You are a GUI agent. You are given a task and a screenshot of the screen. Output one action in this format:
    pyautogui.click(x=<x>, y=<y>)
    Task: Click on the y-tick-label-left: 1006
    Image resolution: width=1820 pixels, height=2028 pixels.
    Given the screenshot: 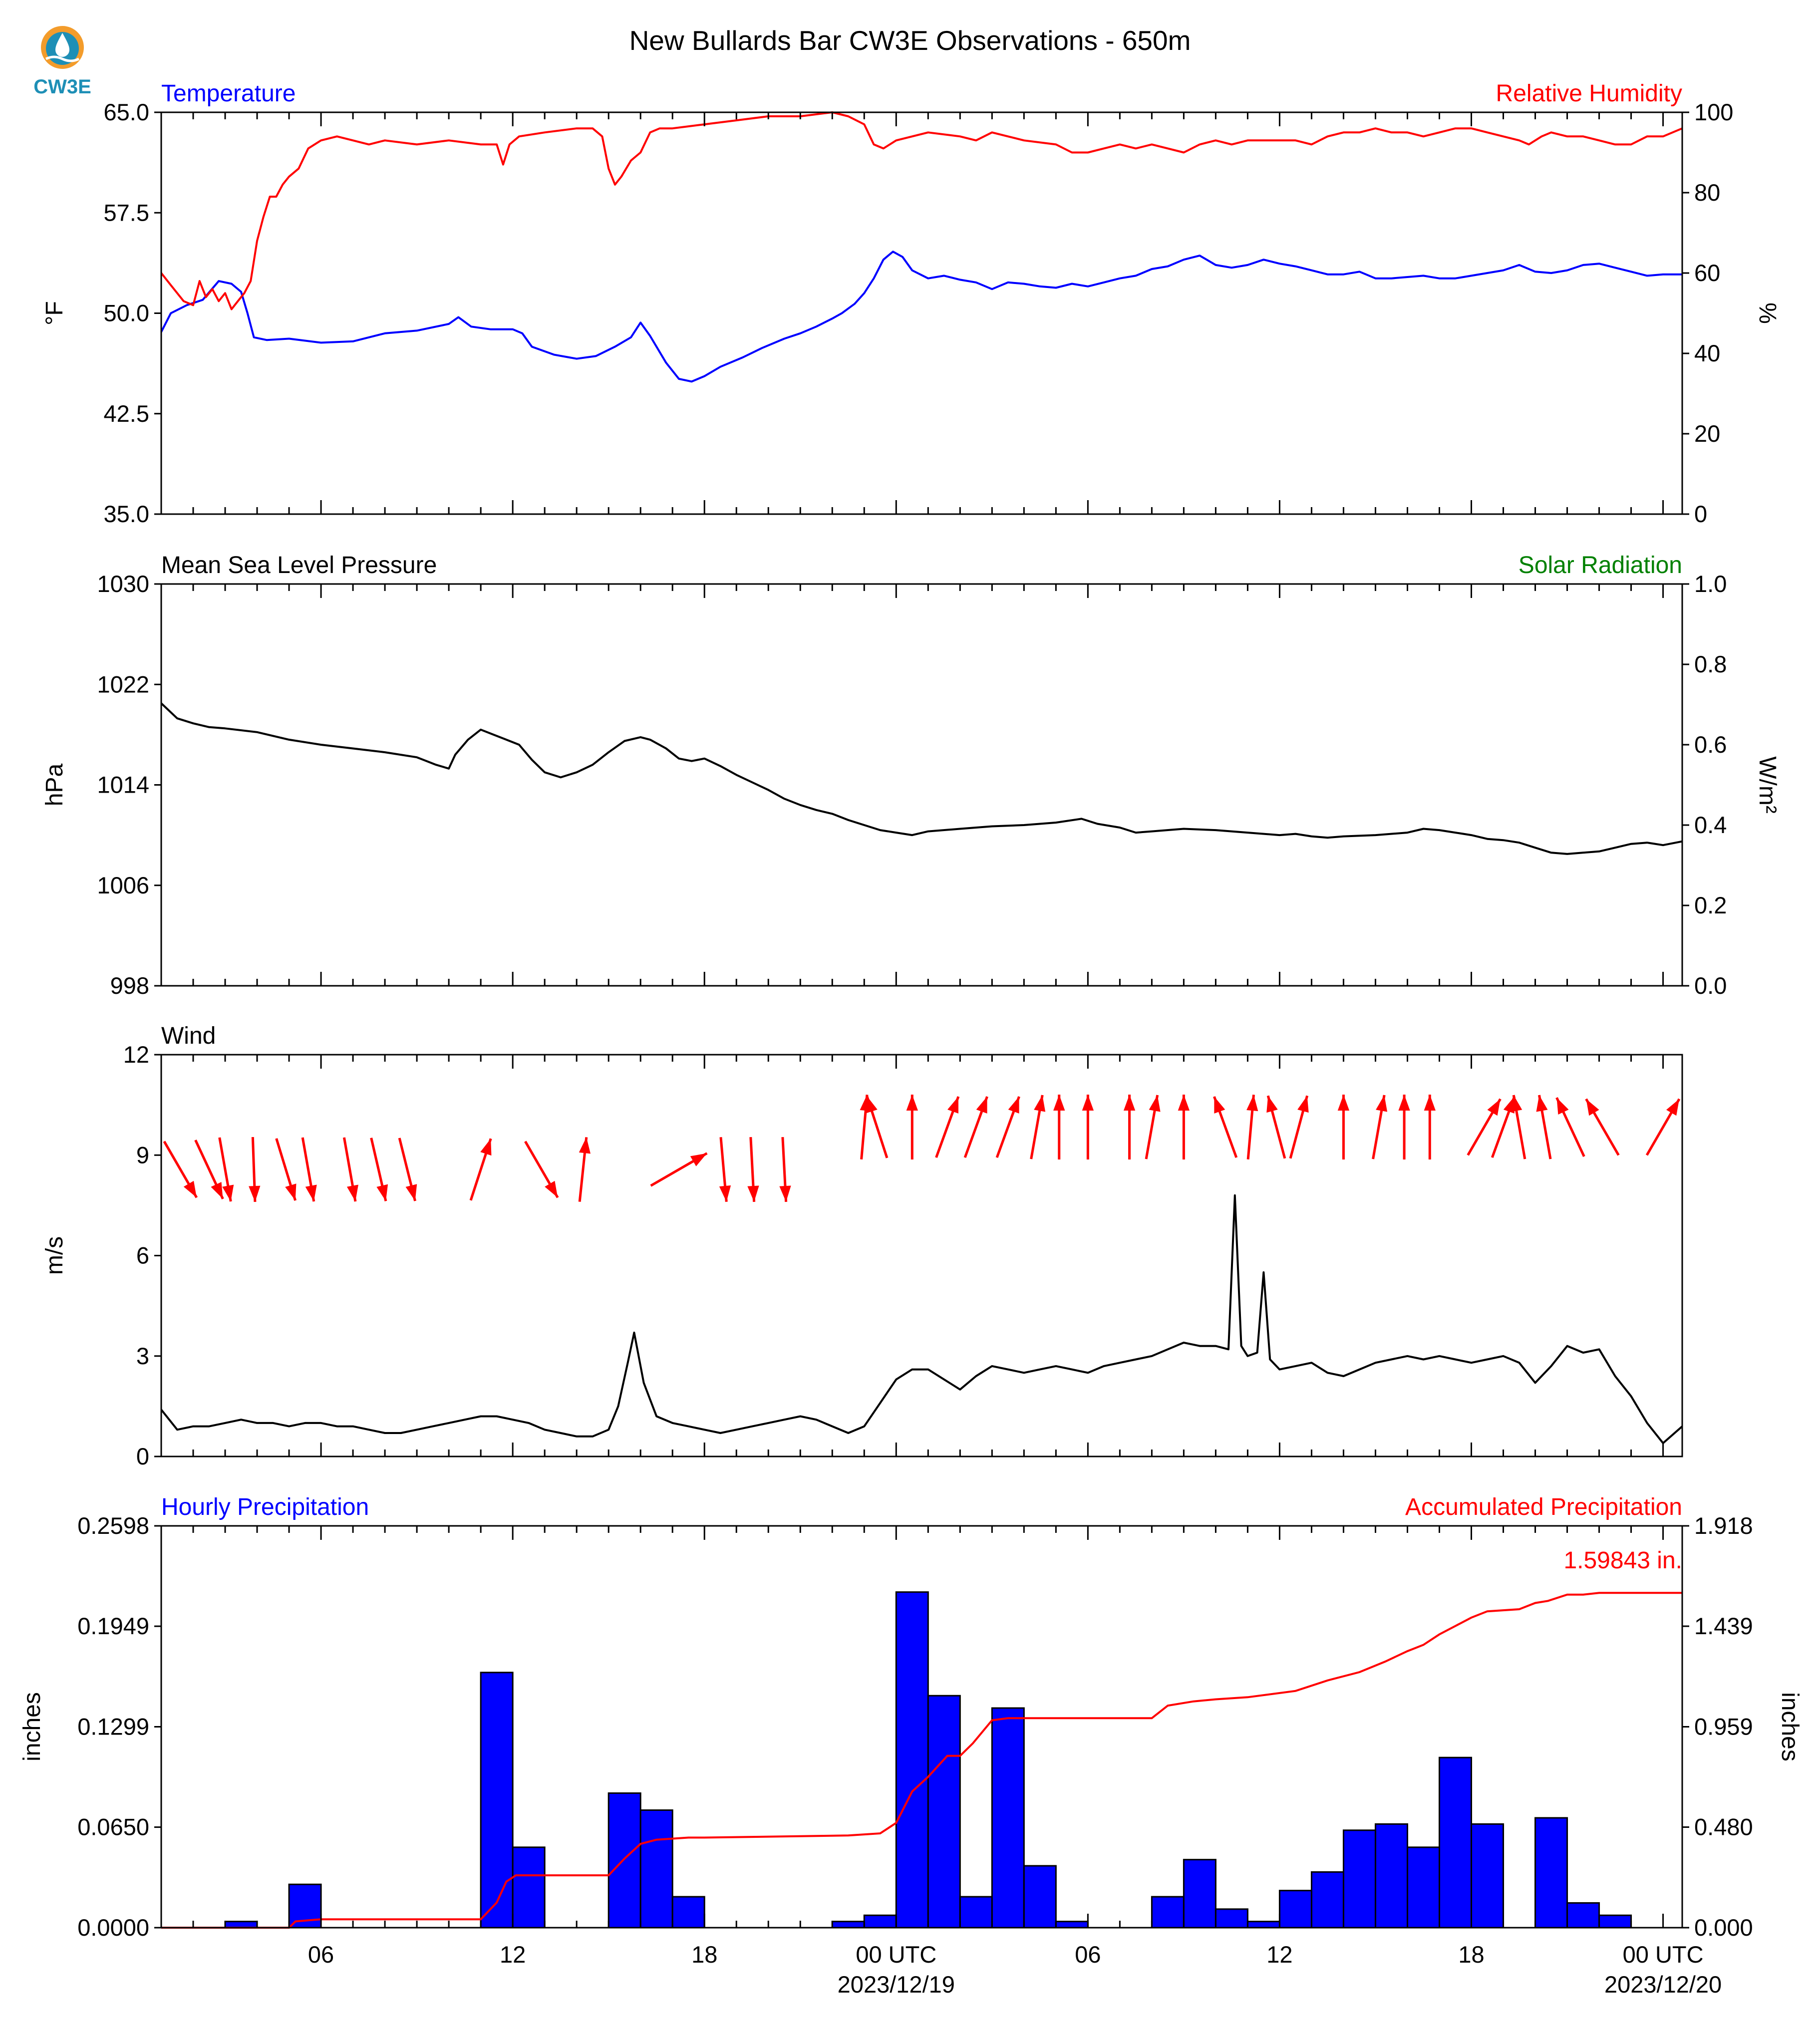 What is the action you would take?
    pyautogui.click(x=123, y=885)
    